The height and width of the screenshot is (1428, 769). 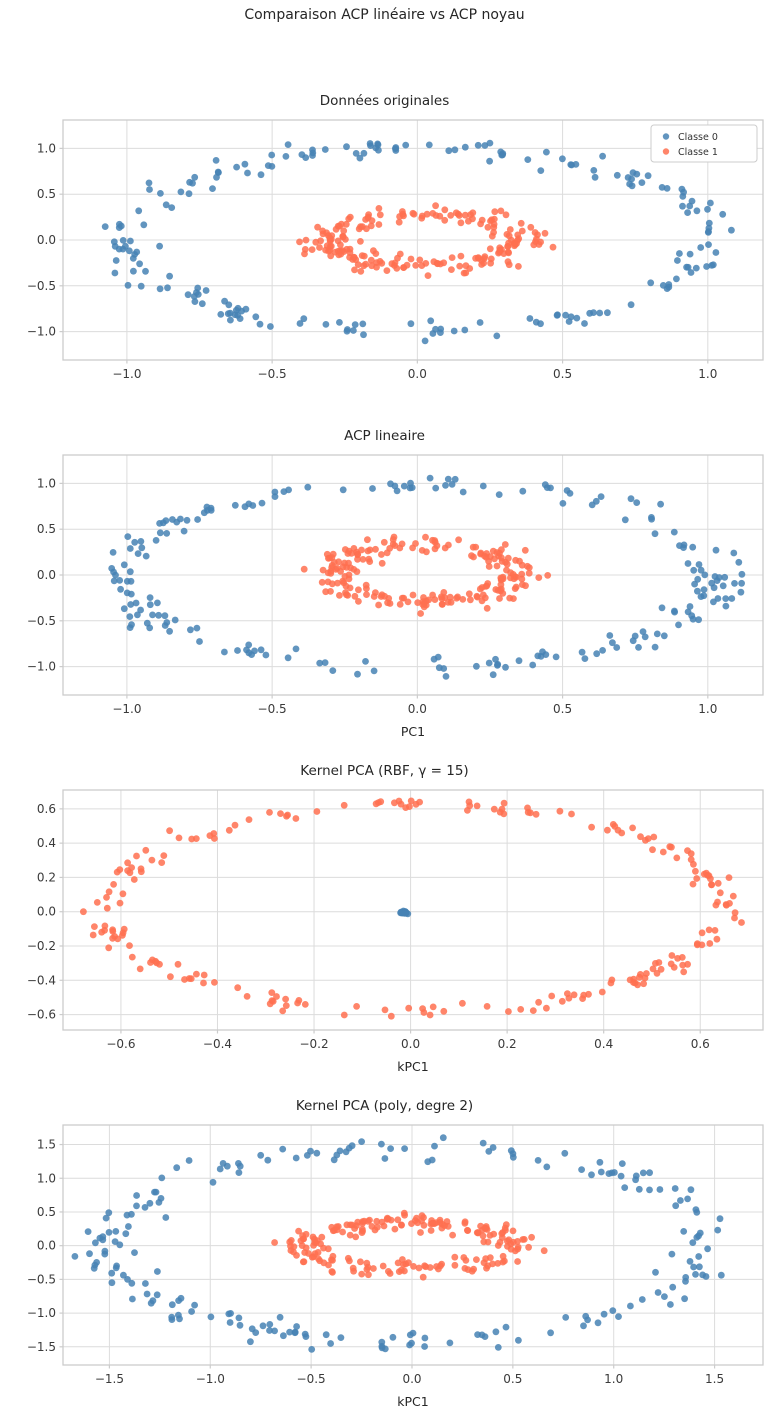 What do you see at coordinates (217, 1044) in the screenshot?
I see `x-tick-label: −0.4` at bounding box center [217, 1044].